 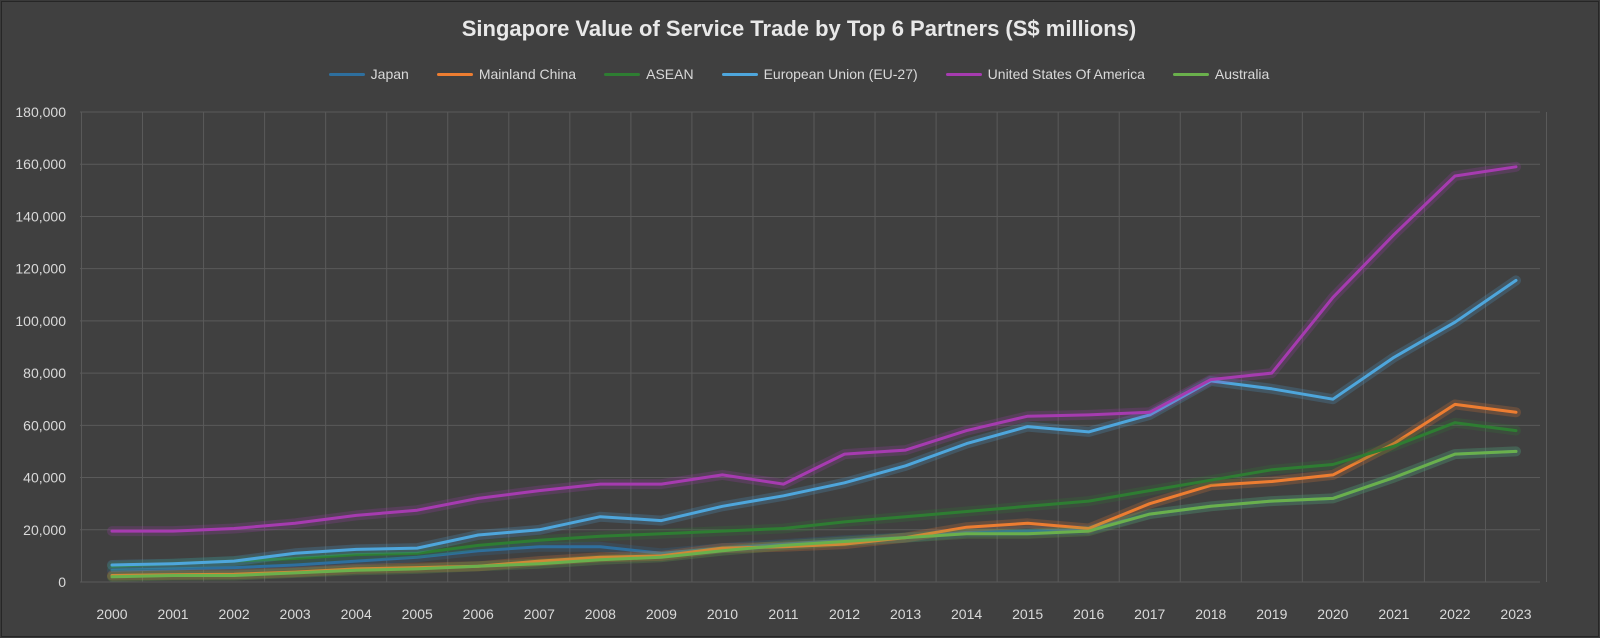 I want to click on legend-item: ASEAN, so click(x=649, y=74).